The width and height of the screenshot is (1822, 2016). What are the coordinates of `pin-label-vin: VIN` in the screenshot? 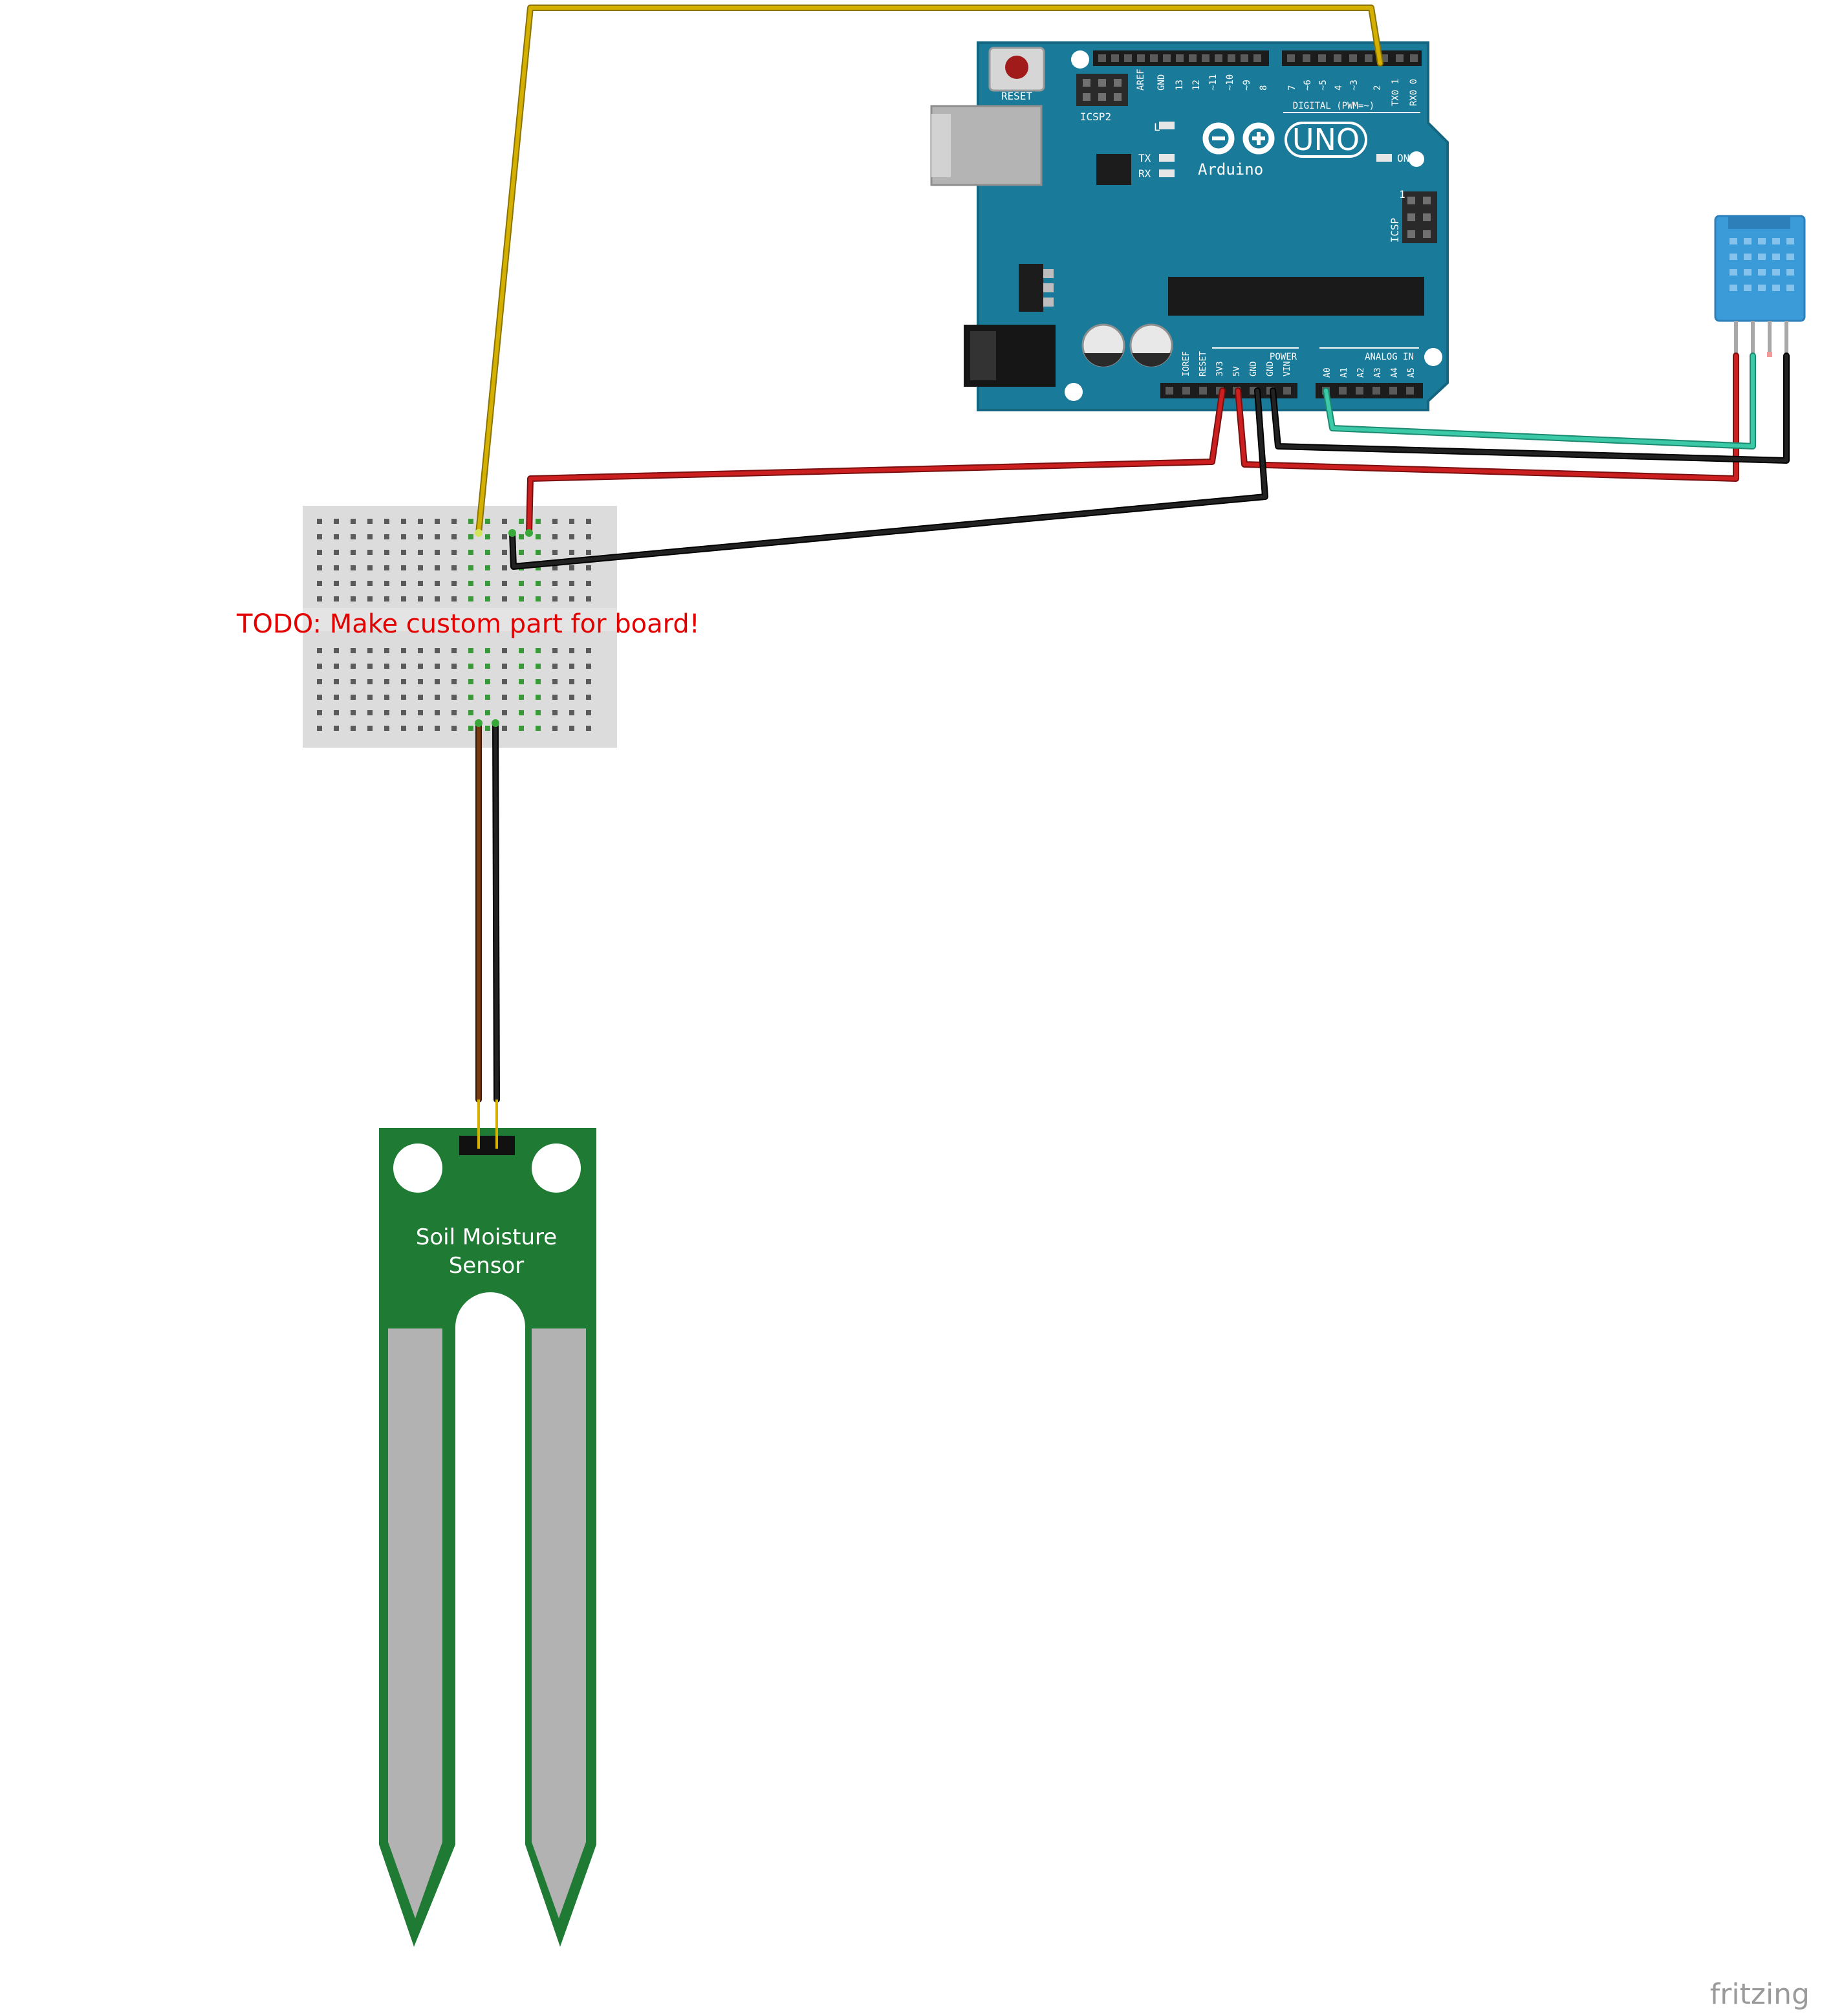 It's located at (1287, 369).